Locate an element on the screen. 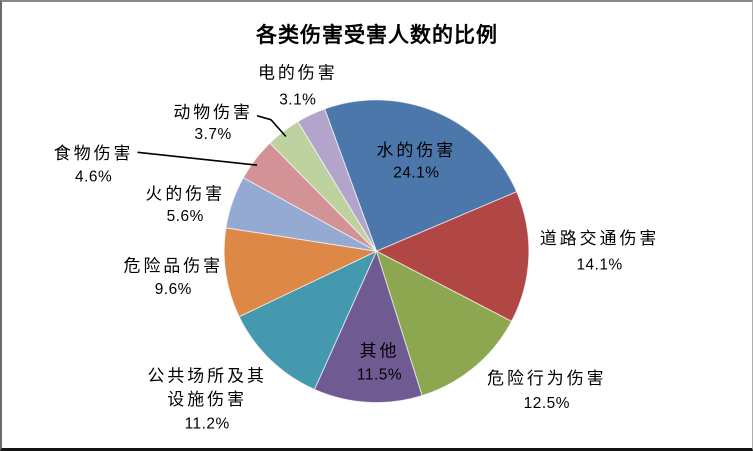  slice-label-9-line-0: 电的伤害 is located at coordinates (298, 73).